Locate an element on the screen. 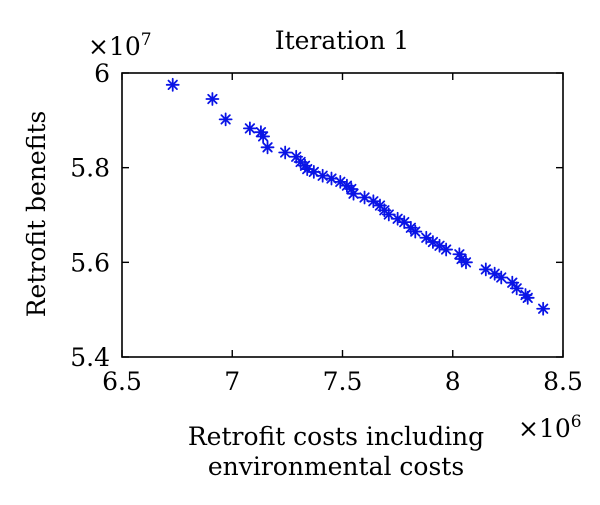  y-multiplier: ×107 is located at coordinates (120, 45).